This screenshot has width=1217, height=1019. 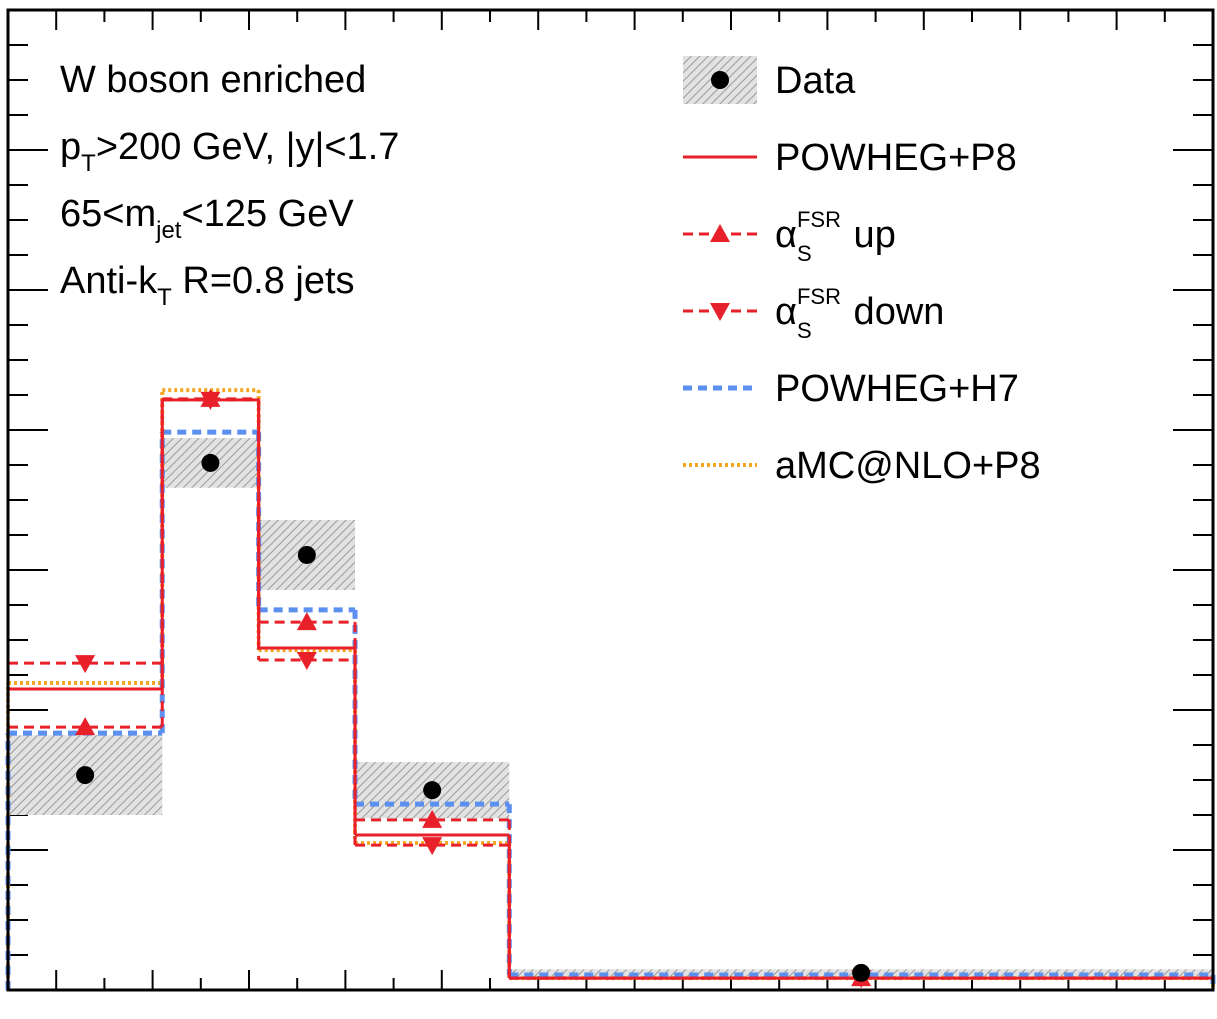 What do you see at coordinates (869, 235) in the screenshot?
I see `legend-text: up` at bounding box center [869, 235].